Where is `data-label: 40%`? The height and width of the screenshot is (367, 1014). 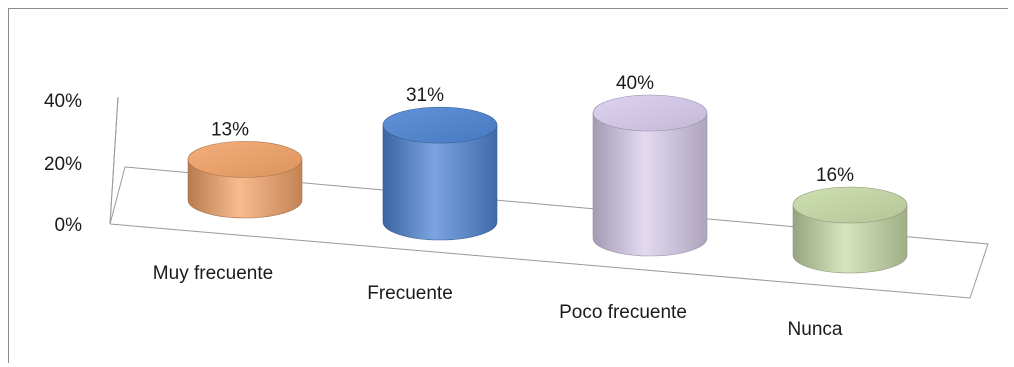 data-label: 40% is located at coordinates (635, 83).